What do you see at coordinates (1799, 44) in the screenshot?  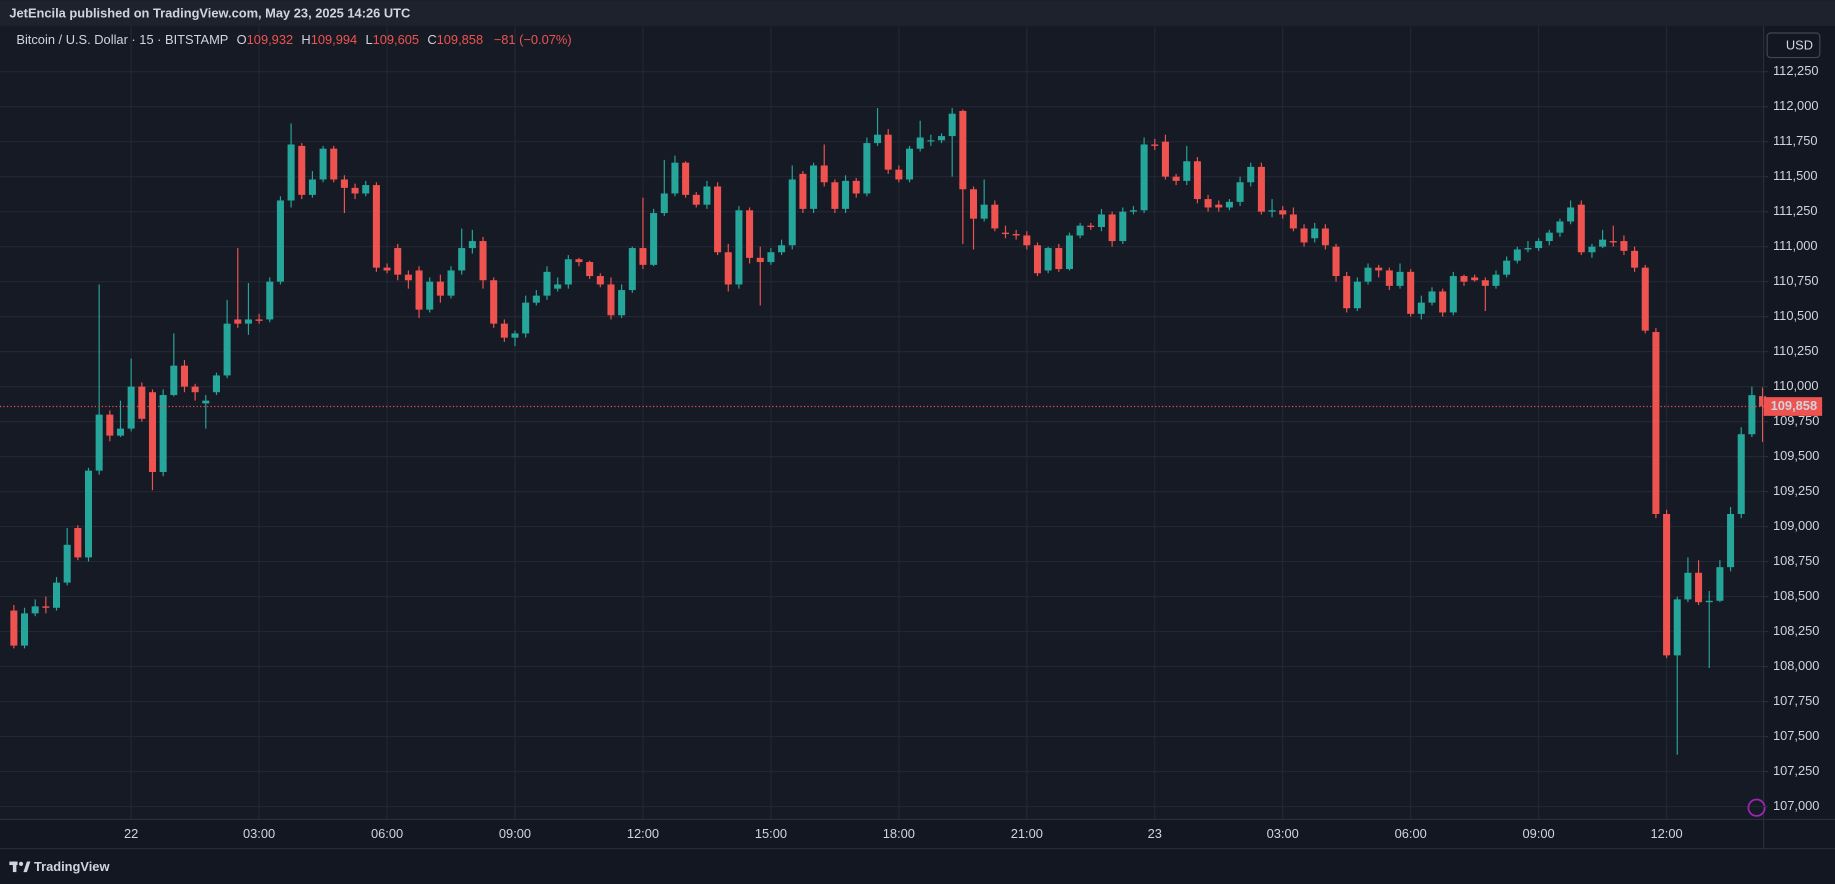 I see `currency: USD` at bounding box center [1799, 44].